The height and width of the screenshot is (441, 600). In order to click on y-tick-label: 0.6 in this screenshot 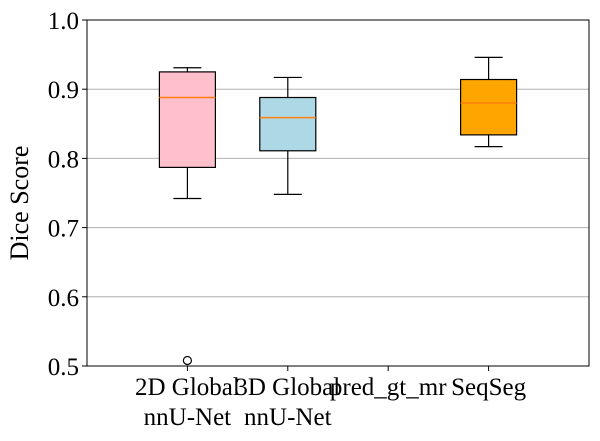, I will do `click(63, 298)`.